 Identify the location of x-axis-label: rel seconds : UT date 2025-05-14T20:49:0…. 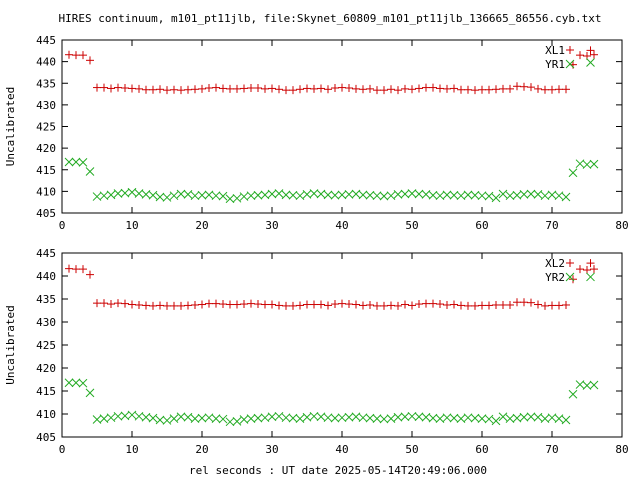
(338, 470).